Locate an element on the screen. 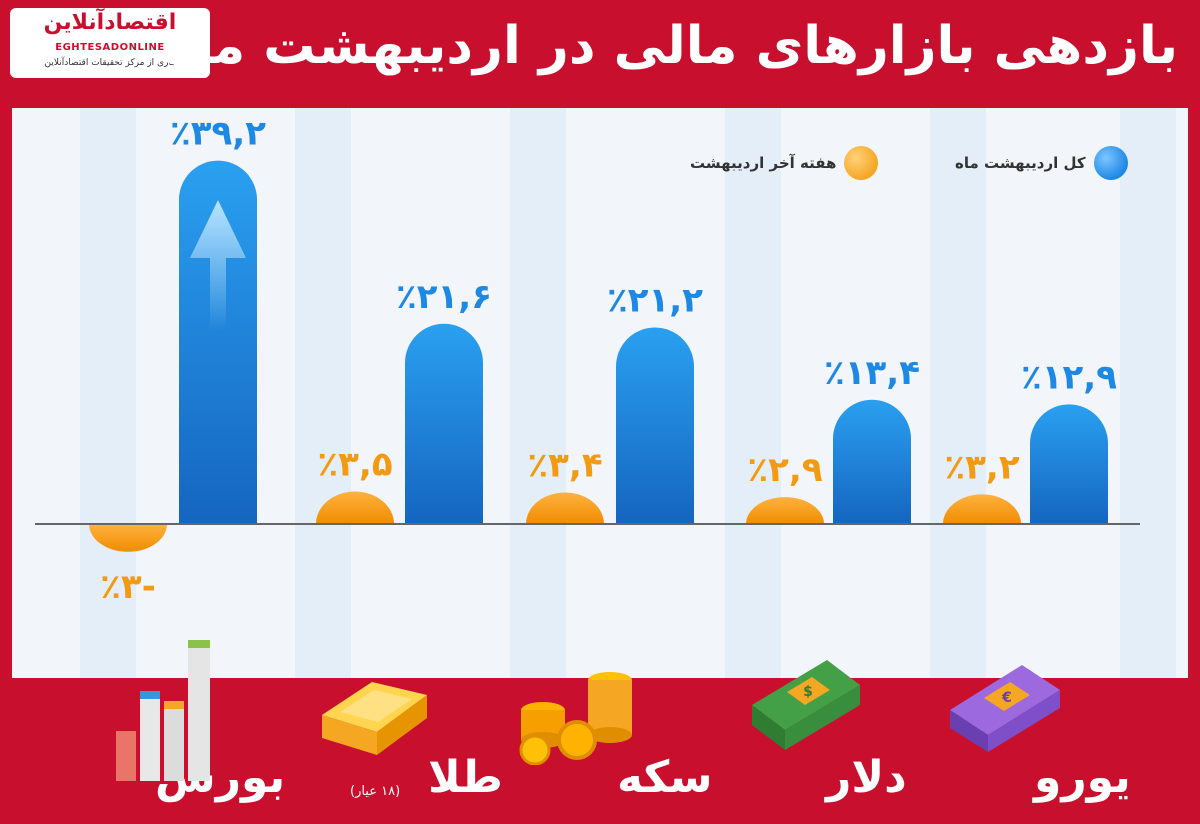 The height and width of the screenshot is (824, 1200). bar-week-dollar is located at coordinates (785, 510).